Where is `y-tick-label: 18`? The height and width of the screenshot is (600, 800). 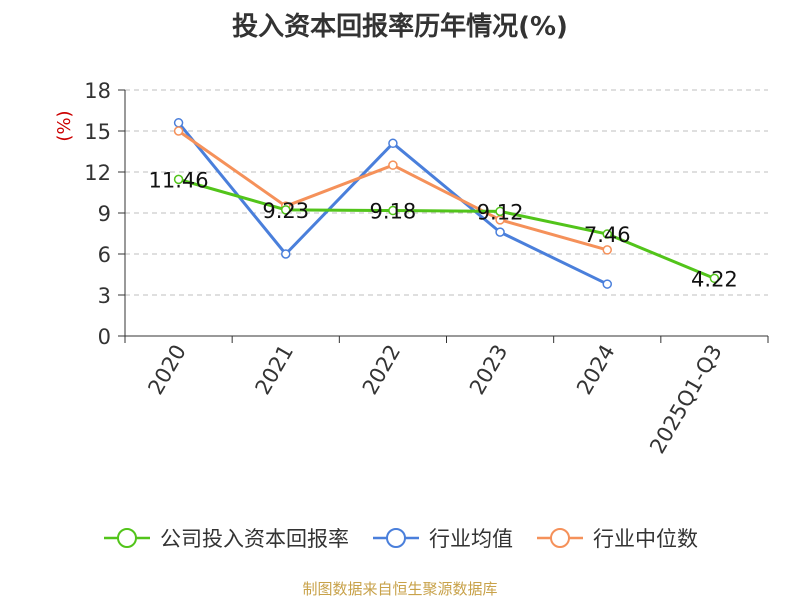
y-tick-label: 18 is located at coordinates (97, 91).